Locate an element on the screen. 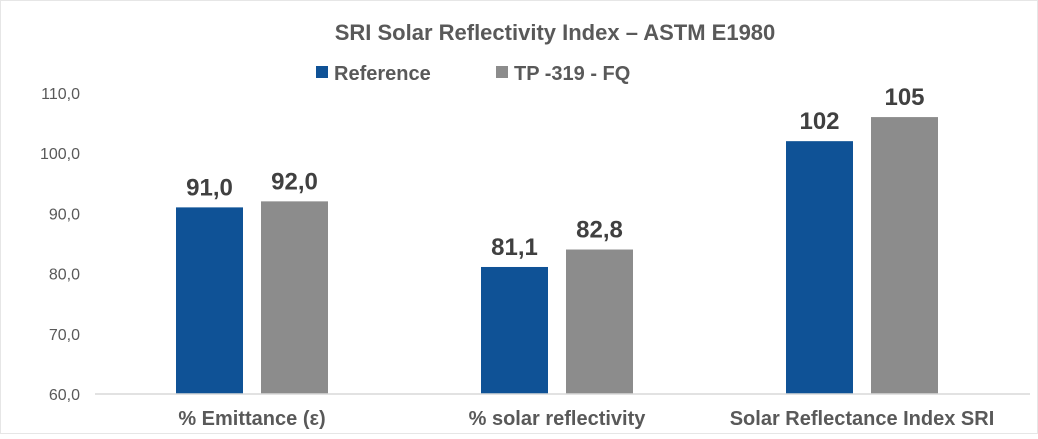 Image resolution: width=1038 pixels, height=439 pixels. x-tick-label: % Emittance (ε) is located at coordinates (251, 419).